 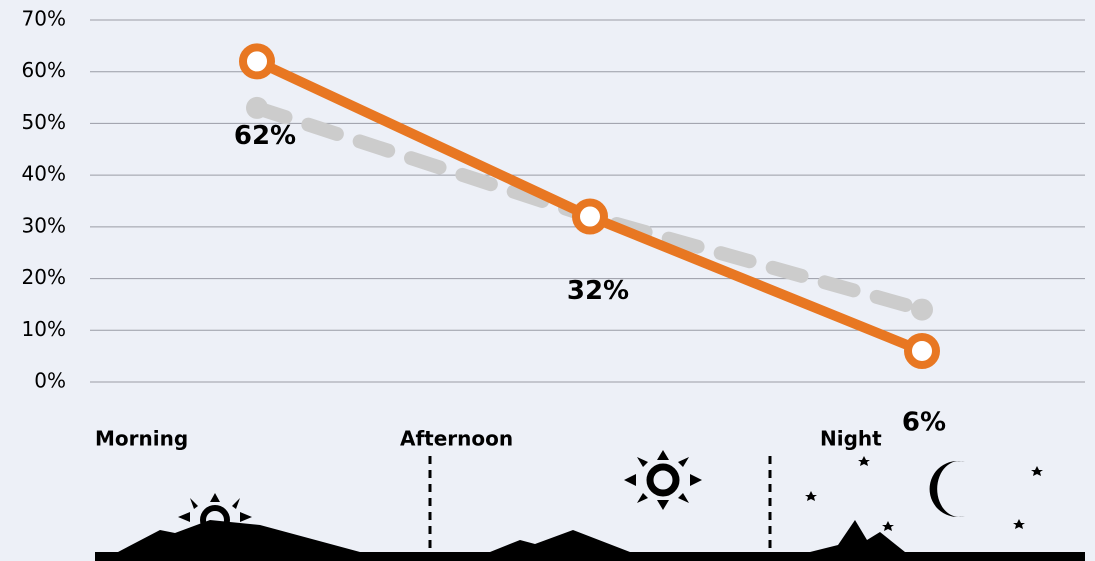 I want to click on moon, so click(x=947, y=489).